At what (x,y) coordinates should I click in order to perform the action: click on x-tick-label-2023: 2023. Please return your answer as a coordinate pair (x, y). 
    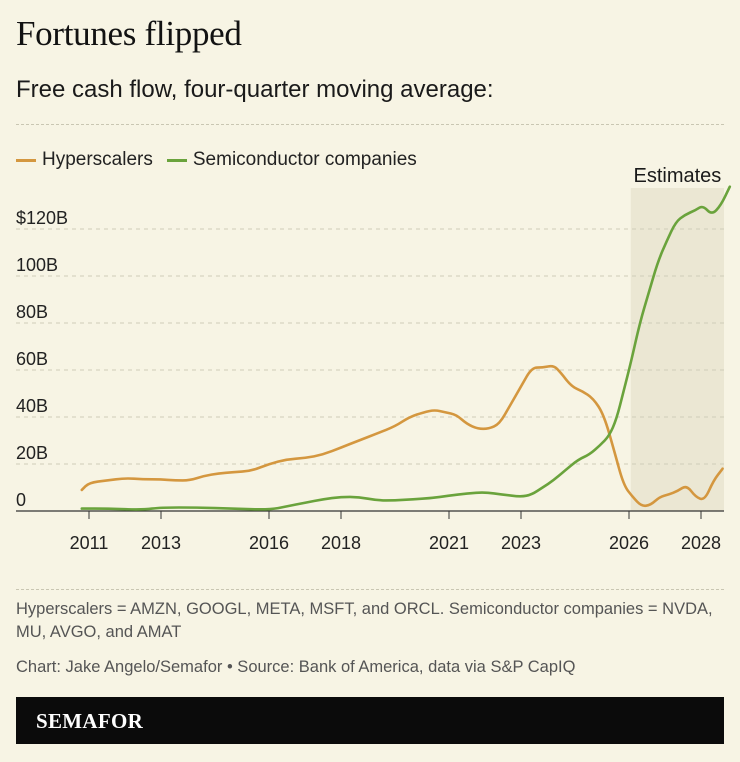
    Looking at the image, I should click on (521, 543).